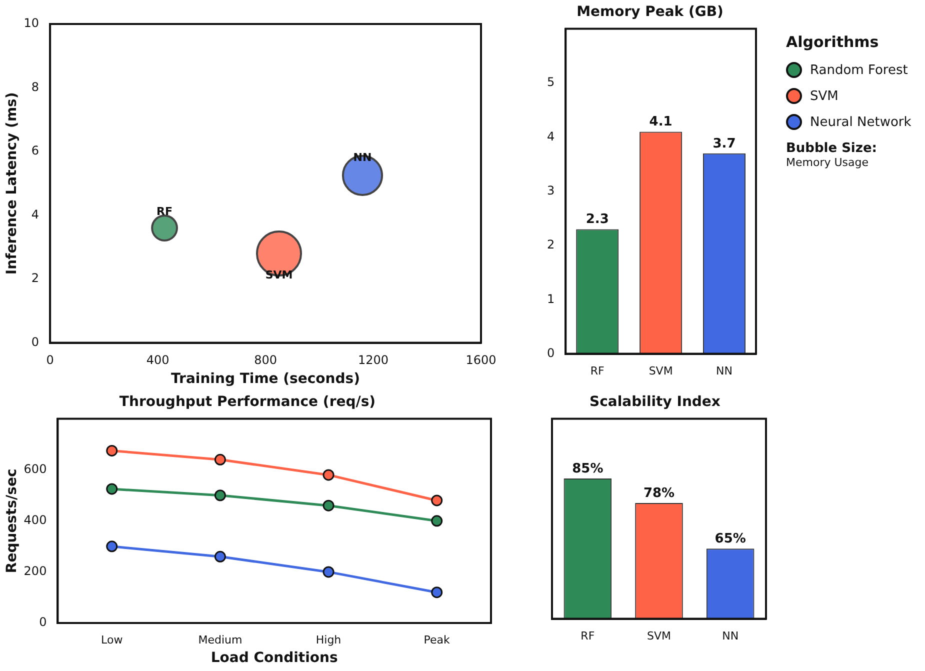 This screenshot has width=925, height=671. I want to click on x-tick-label: Medium, so click(220, 639).